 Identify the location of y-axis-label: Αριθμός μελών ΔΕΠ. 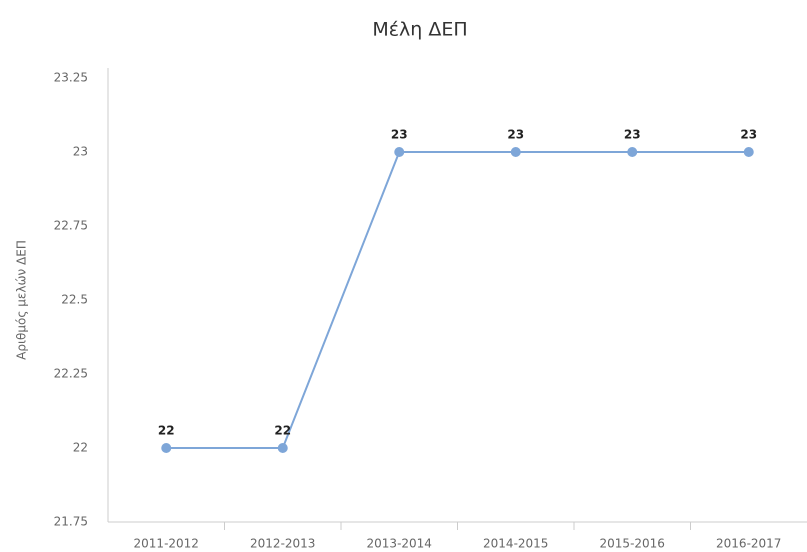
(22, 300).